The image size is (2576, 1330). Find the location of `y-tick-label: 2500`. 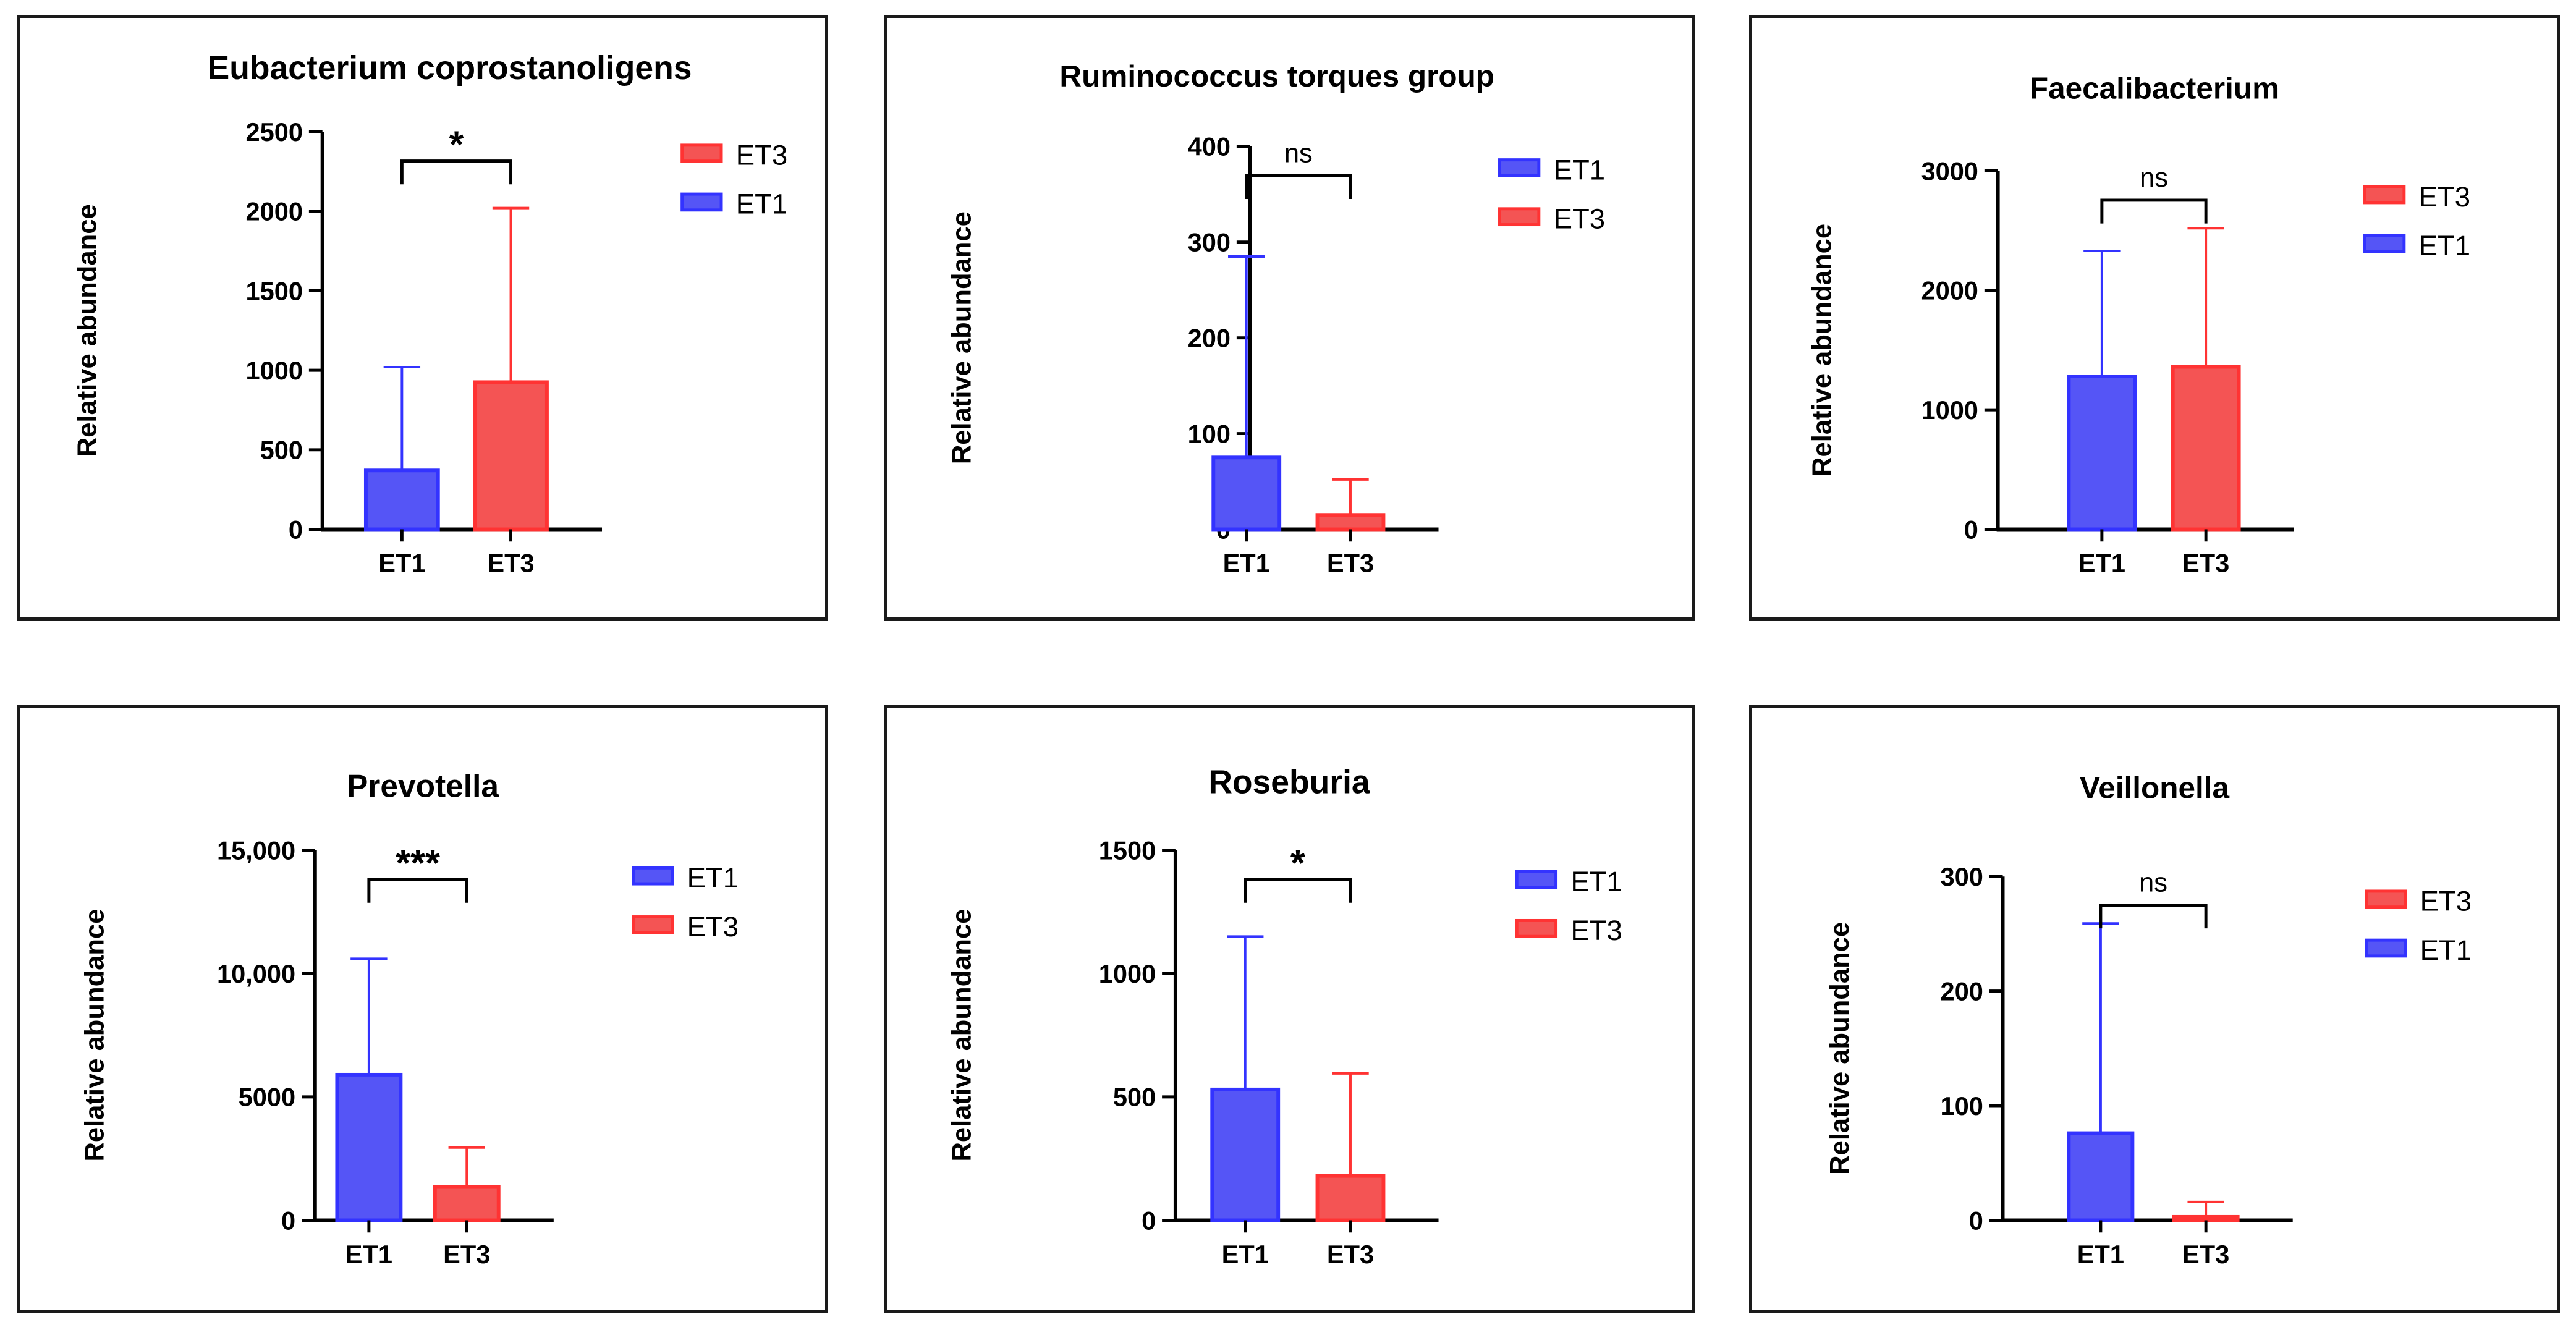

y-tick-label: 2500 is located at coordinates (274, 131).